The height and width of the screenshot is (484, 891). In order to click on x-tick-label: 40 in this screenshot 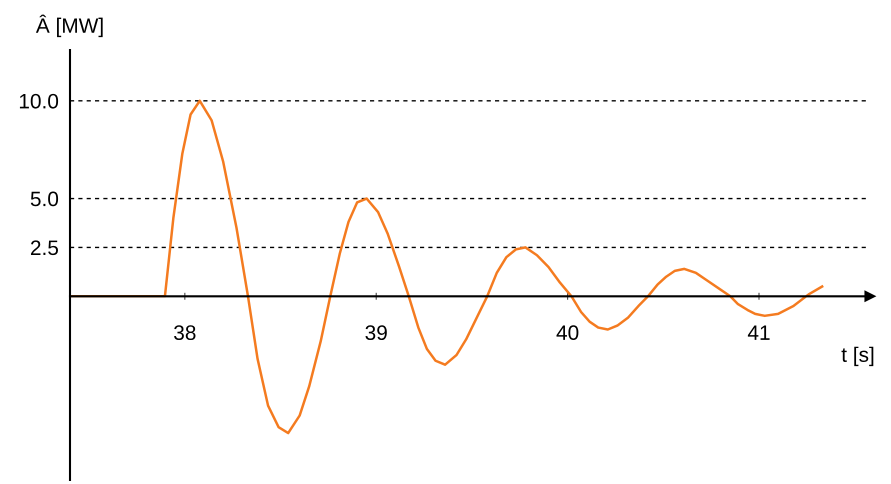, I will do `click(567, 332)`.